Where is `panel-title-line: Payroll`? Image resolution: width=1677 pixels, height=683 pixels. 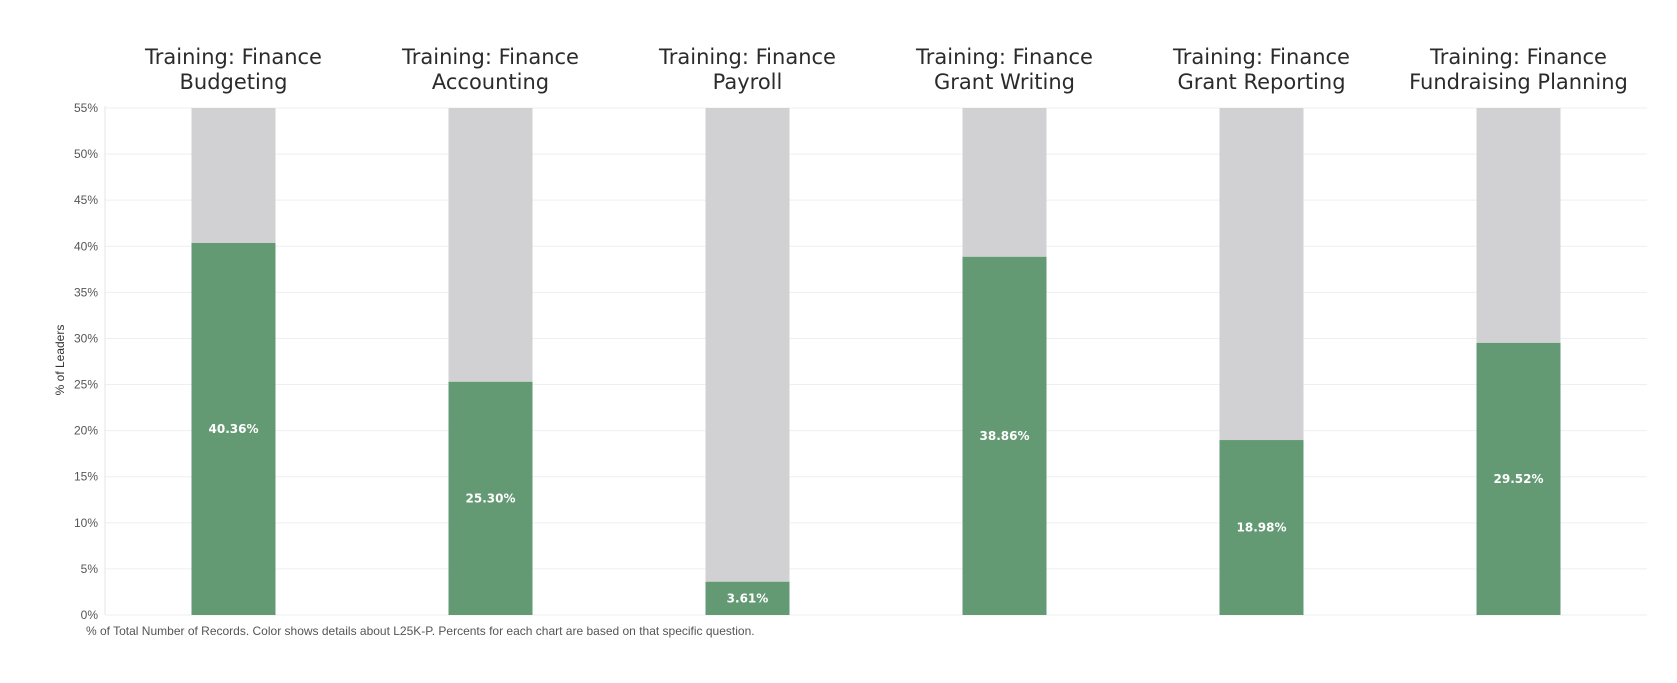 panel-title-line: Payroll is located at coordinates (748, 82).